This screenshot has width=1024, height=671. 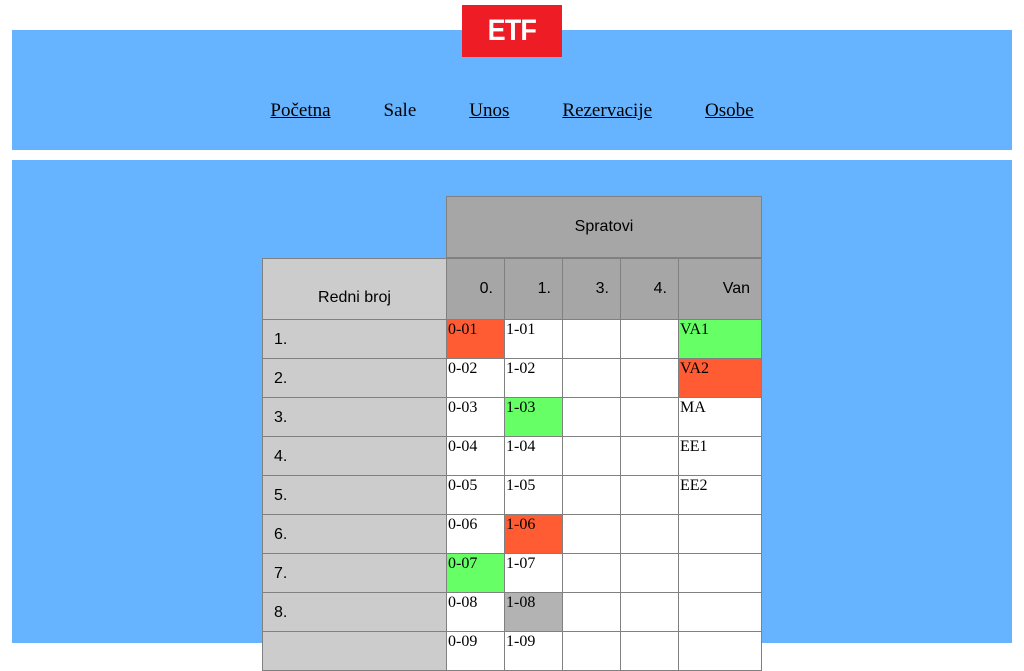 I want to click on floor-header-0: 0., so click(x=475, y=289).